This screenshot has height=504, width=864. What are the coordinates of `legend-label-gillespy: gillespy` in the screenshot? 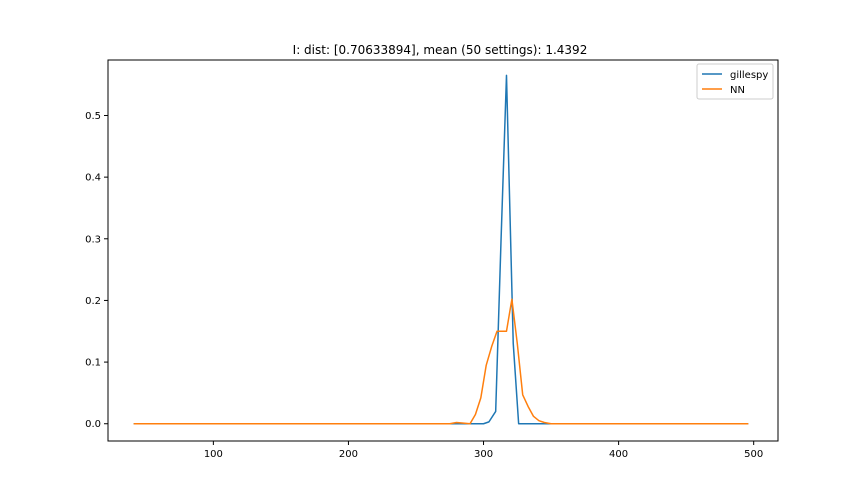 It's located at (749, 75).